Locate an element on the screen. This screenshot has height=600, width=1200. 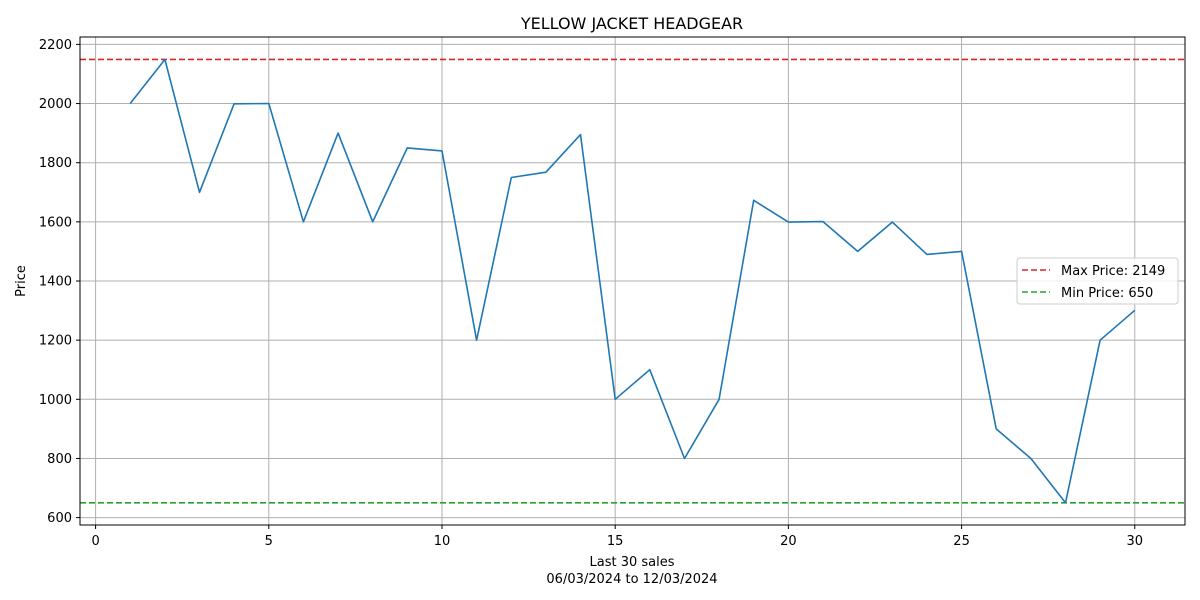
x-axis-ticks: 0 5 10 15 20 25 30 is located at coordinates (617, 537).